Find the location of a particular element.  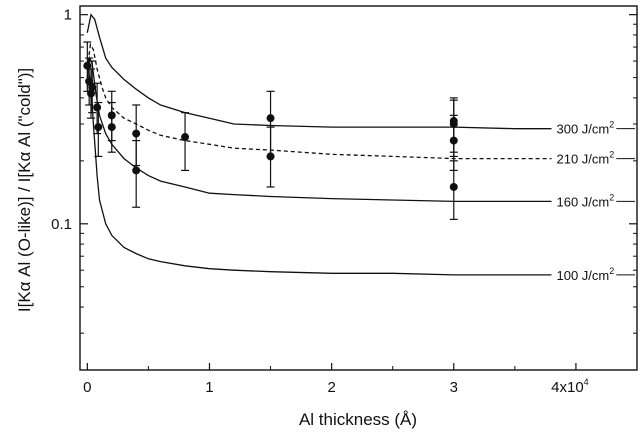

x-axis: 0 1 2 3 4x10⁴ is located at coordinates (336, 379).